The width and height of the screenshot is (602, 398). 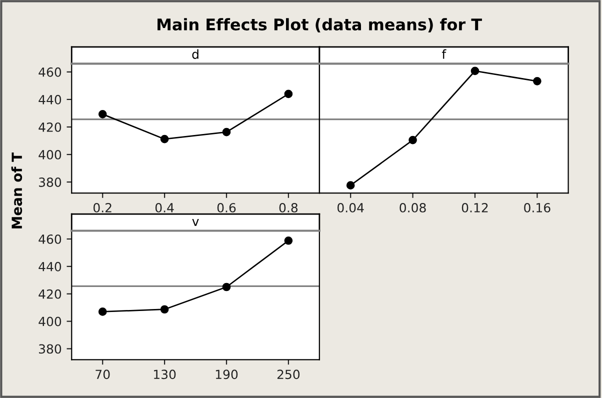 What do you see at coordinates (413, 207) in the screenshot?
I see `x-tick-label: 0.08` at bounding box center [413, 207].